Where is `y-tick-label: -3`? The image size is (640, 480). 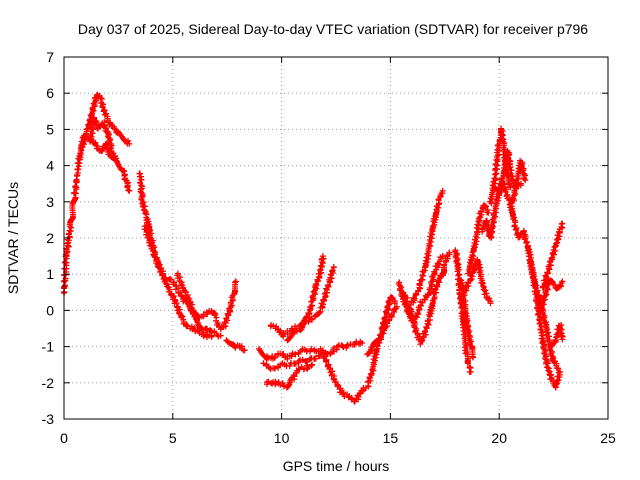 y-tick-label: -3 is located at coordinates (48, 419).